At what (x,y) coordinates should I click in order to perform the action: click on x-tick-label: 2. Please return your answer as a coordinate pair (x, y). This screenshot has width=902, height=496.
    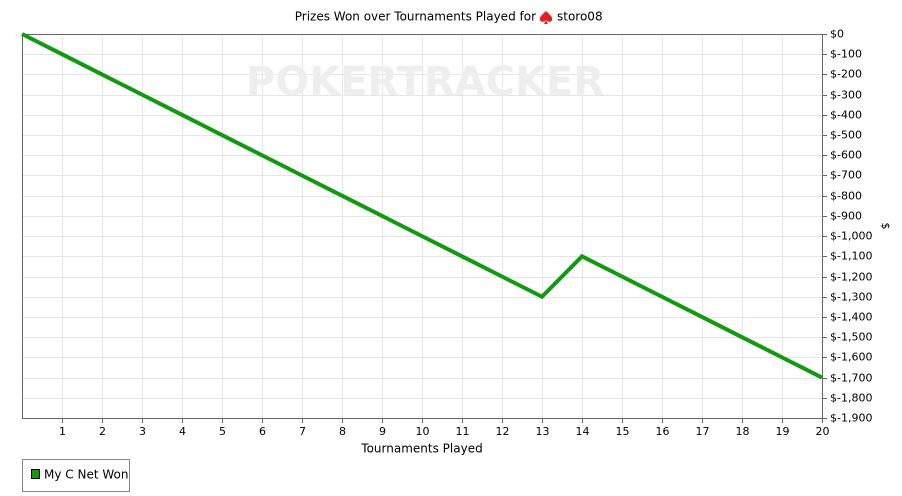
    Looking at the image, I should click on (102, 431).